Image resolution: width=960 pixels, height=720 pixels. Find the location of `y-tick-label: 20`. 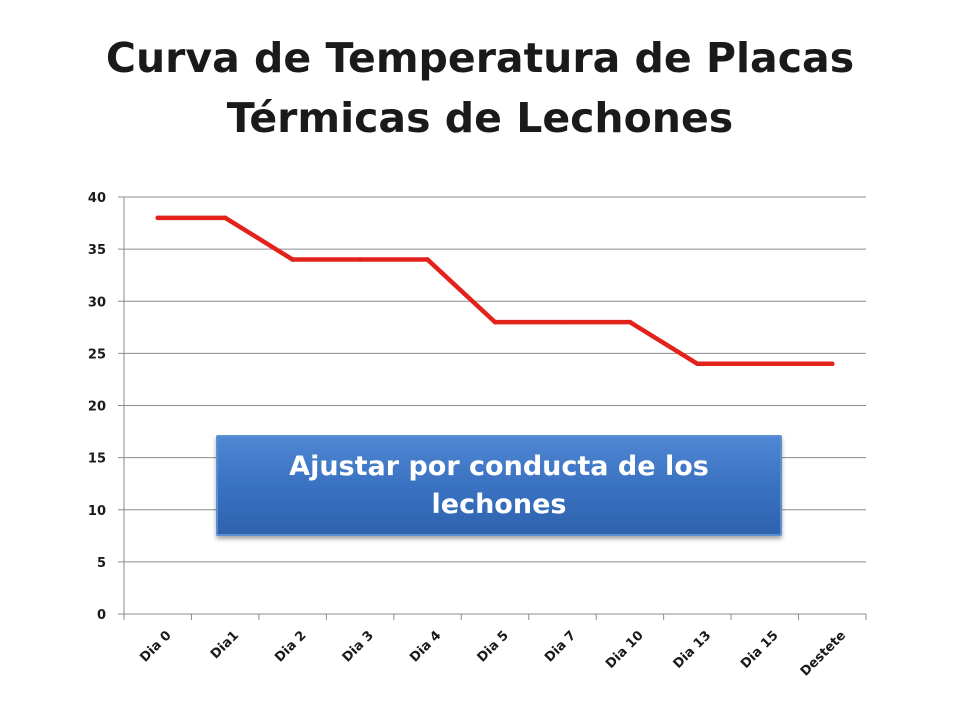

y-tick-label: 20 is located at coordinates (97, 407).